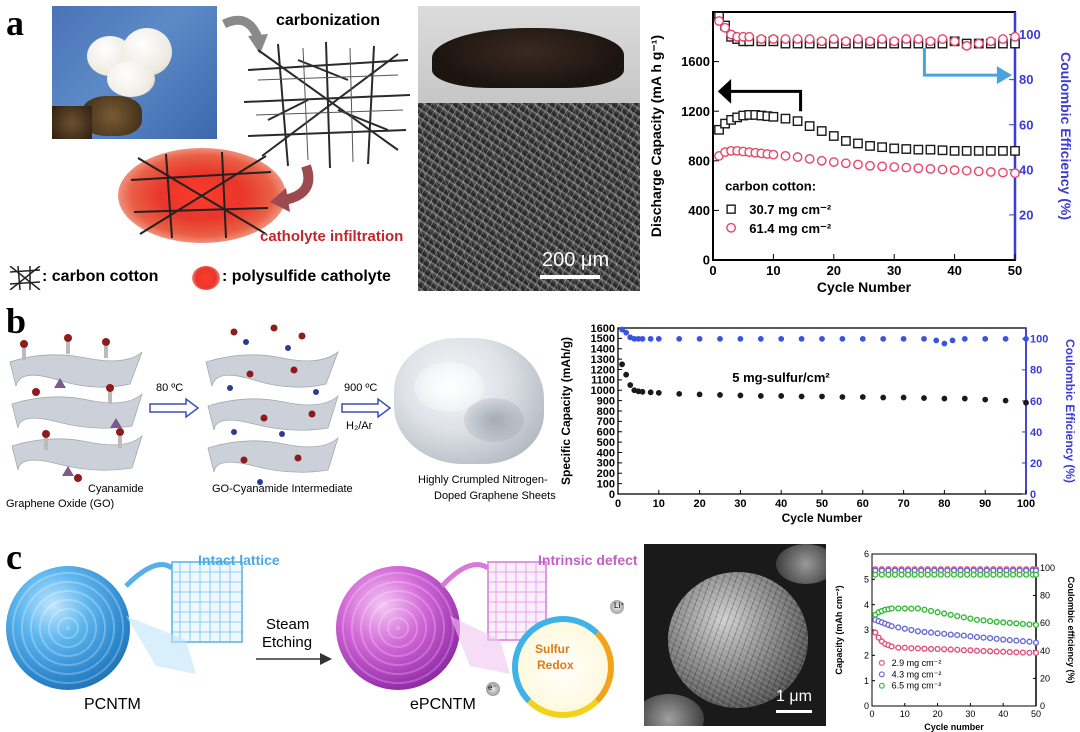 This screenshot has width=1080, height=732. Describe the element at coordinates (781, 377) in the screenshot. I see `chart-b-annotation: 5 mg-sulfur/cm²` at that location.